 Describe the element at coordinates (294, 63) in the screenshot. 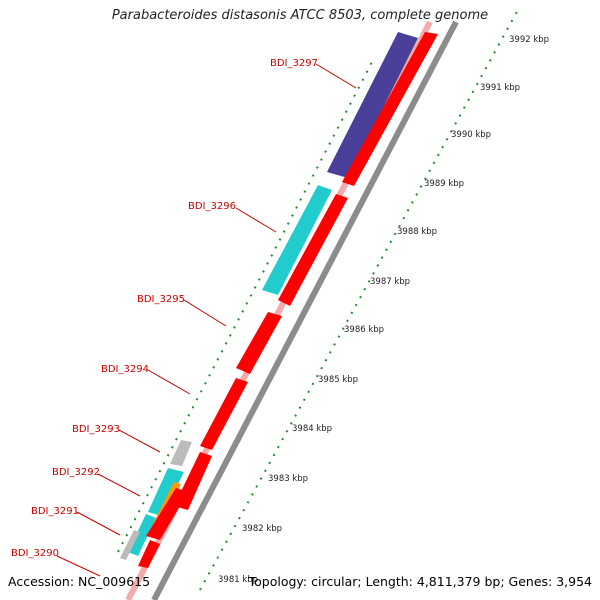

I see `gene-label: BDI_3297` at that location.